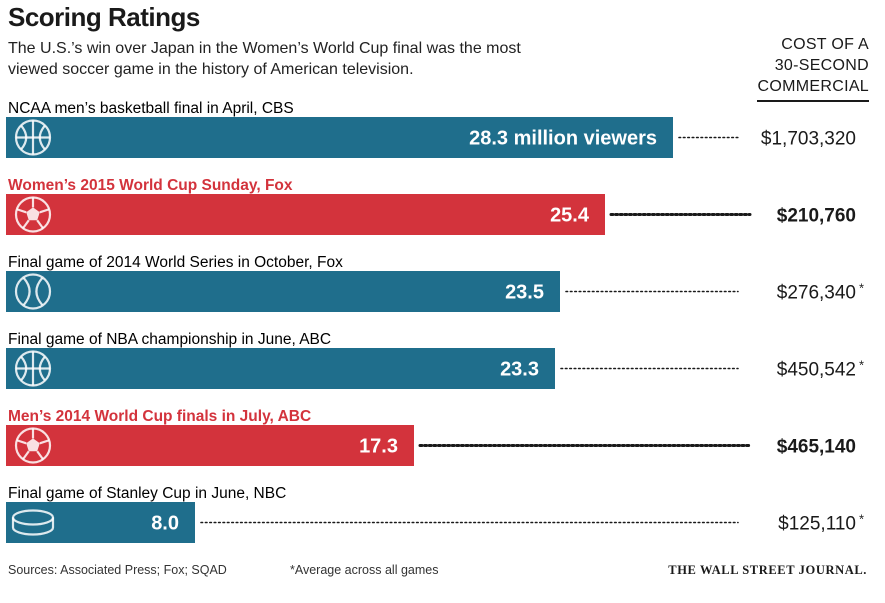 The height and width of the screenshot is (603, 885). Describe the element at coordinates (33, 291) in the screenshot. I see `baseball-icon` at that location.